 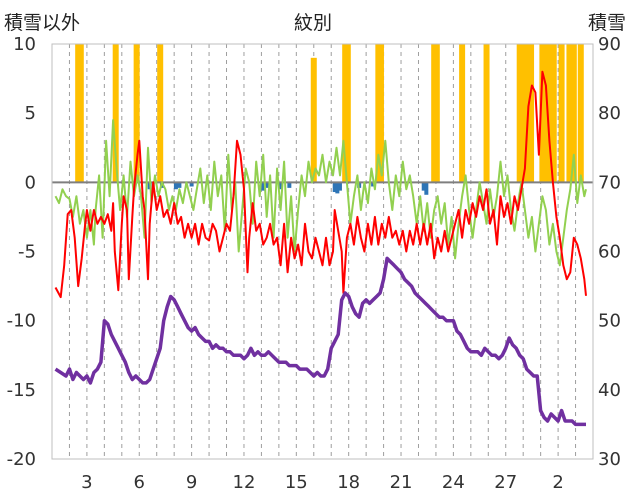 I want to click on x-tick-label: 9, so click(x=191, y=482).